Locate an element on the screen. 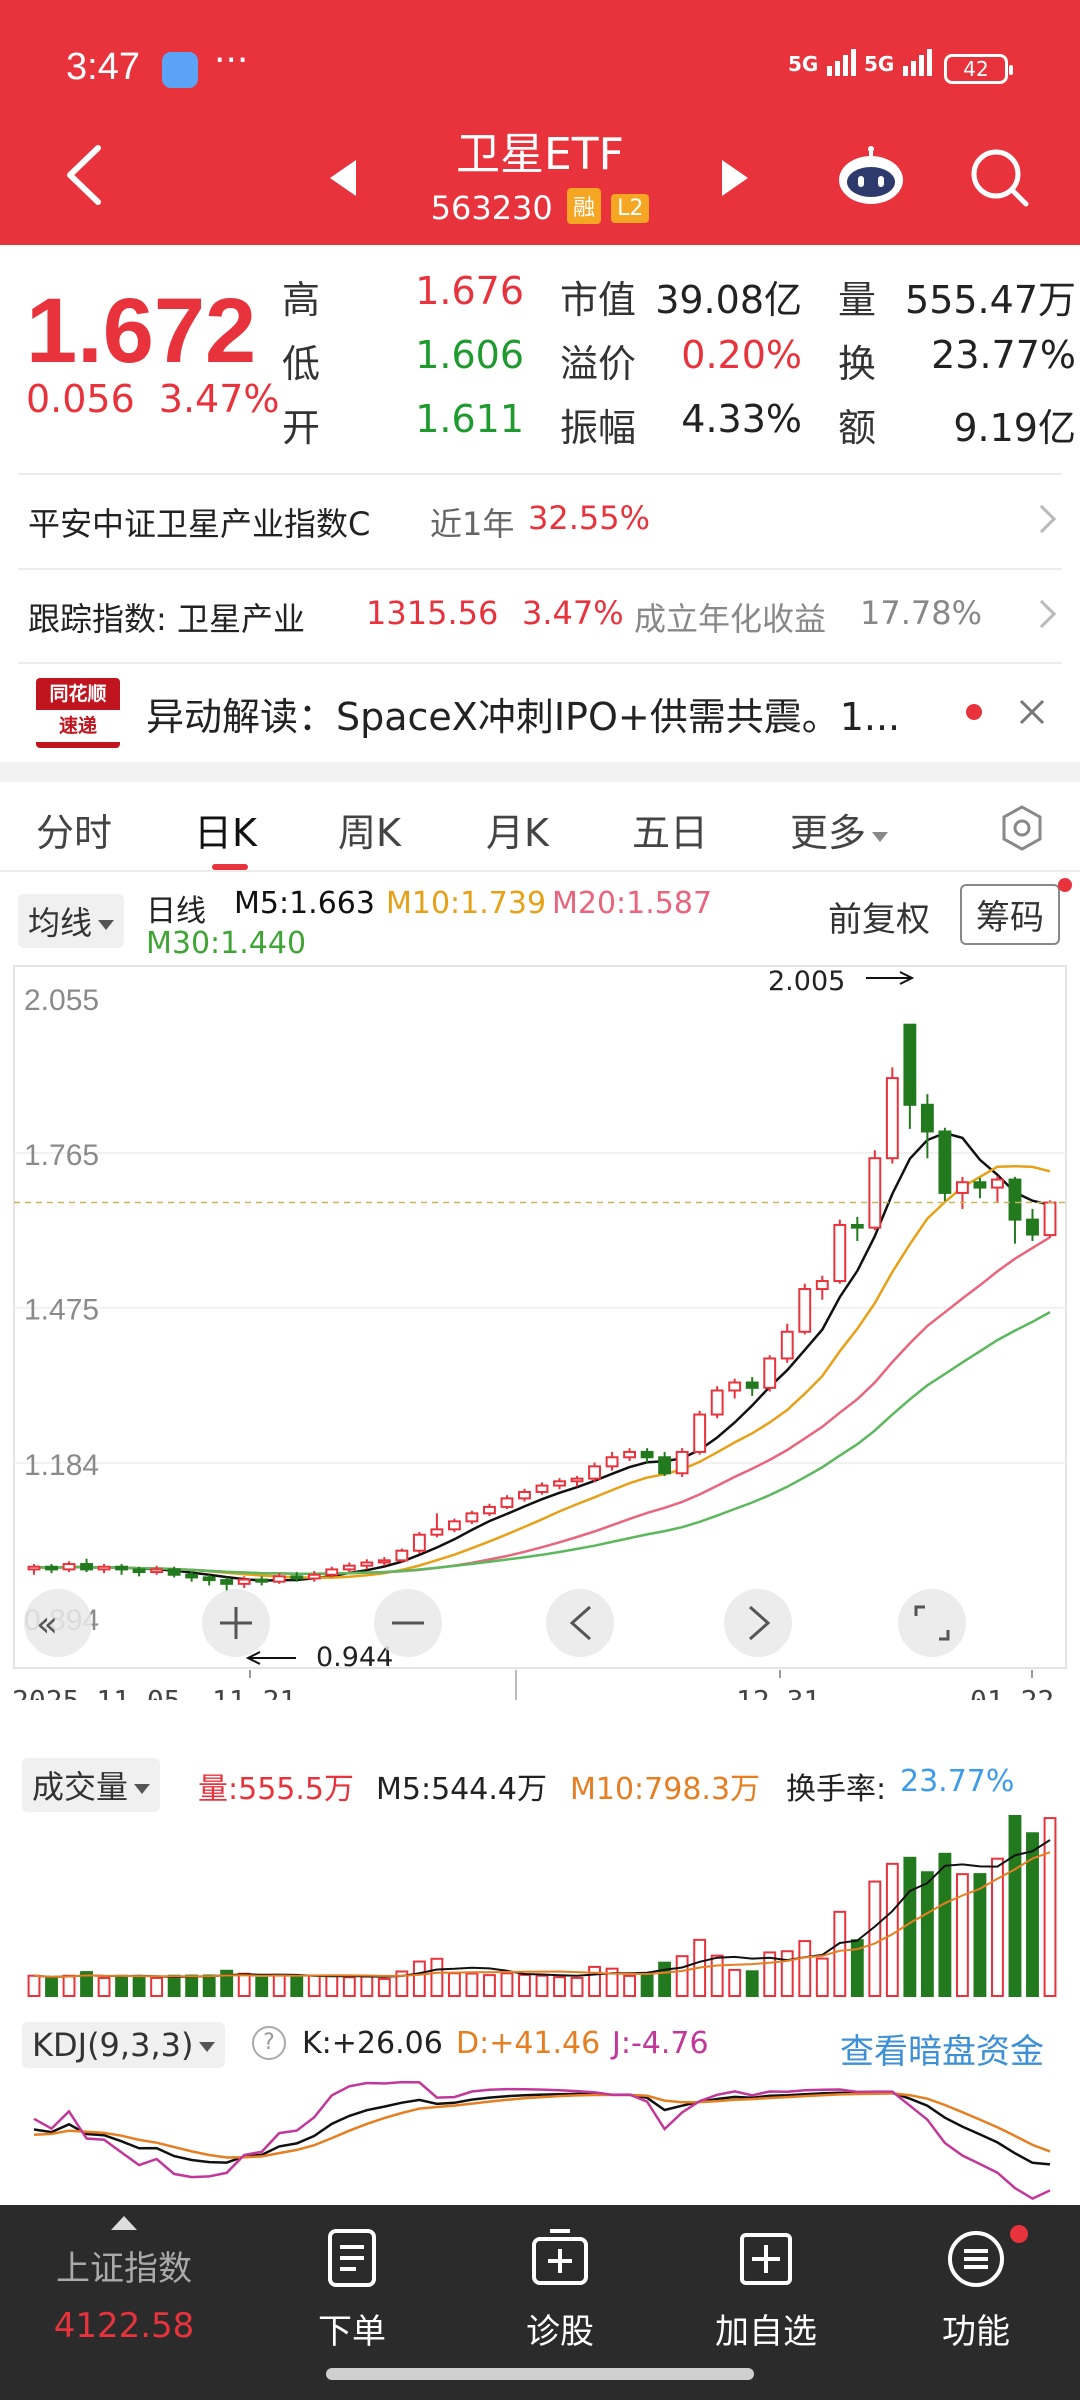 Image resolution: width=1080 pixels, height=2400 pixels. function-button: 功能 is located at coordinates (976, 2289).